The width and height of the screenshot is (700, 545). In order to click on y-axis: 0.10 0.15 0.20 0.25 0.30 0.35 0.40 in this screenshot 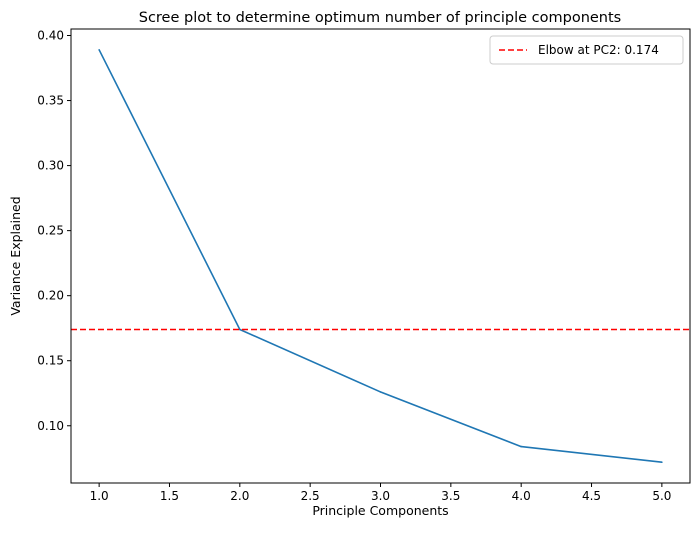, I will do `click(54, 231)`.